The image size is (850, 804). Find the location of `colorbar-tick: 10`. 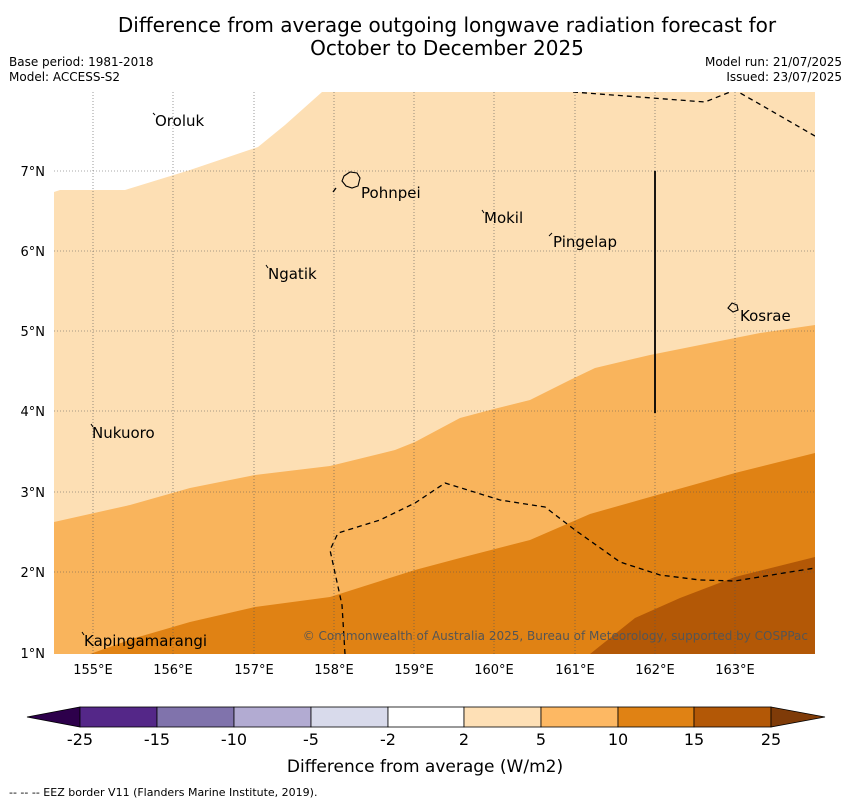

colorbar-tick: 10 is located at coordinates (618, 739).